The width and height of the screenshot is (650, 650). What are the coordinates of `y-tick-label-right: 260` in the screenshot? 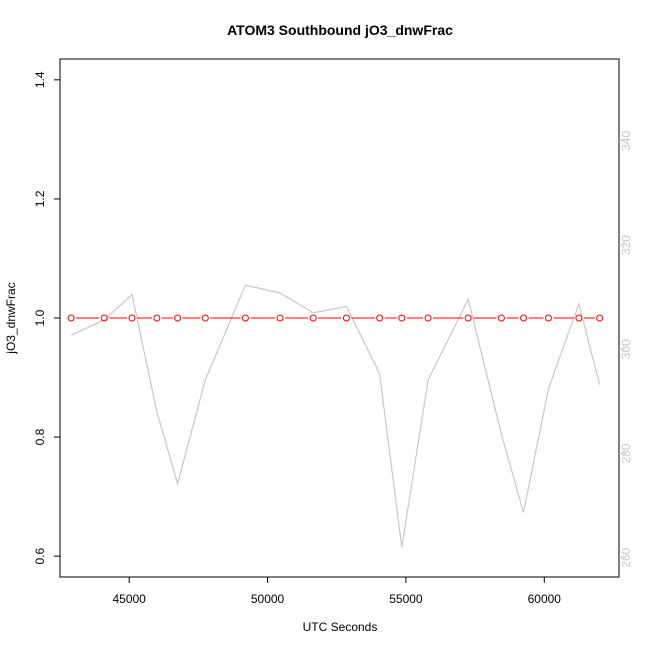 It's located at (626, 557).